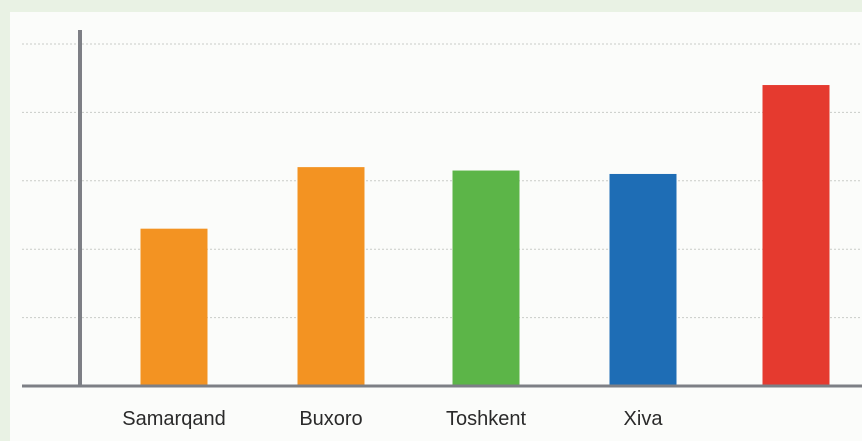 The height and width of the screenshot is (441, 862). What do you see at coordinates (486, 419) in the screenshot?
I see `x-tick-label: Toshkent` at bounding box center [486, 419].